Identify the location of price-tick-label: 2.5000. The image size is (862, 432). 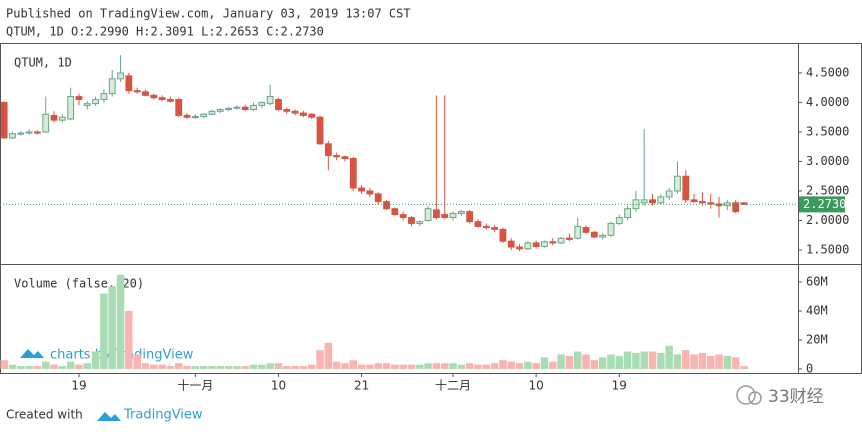
(827, 190).